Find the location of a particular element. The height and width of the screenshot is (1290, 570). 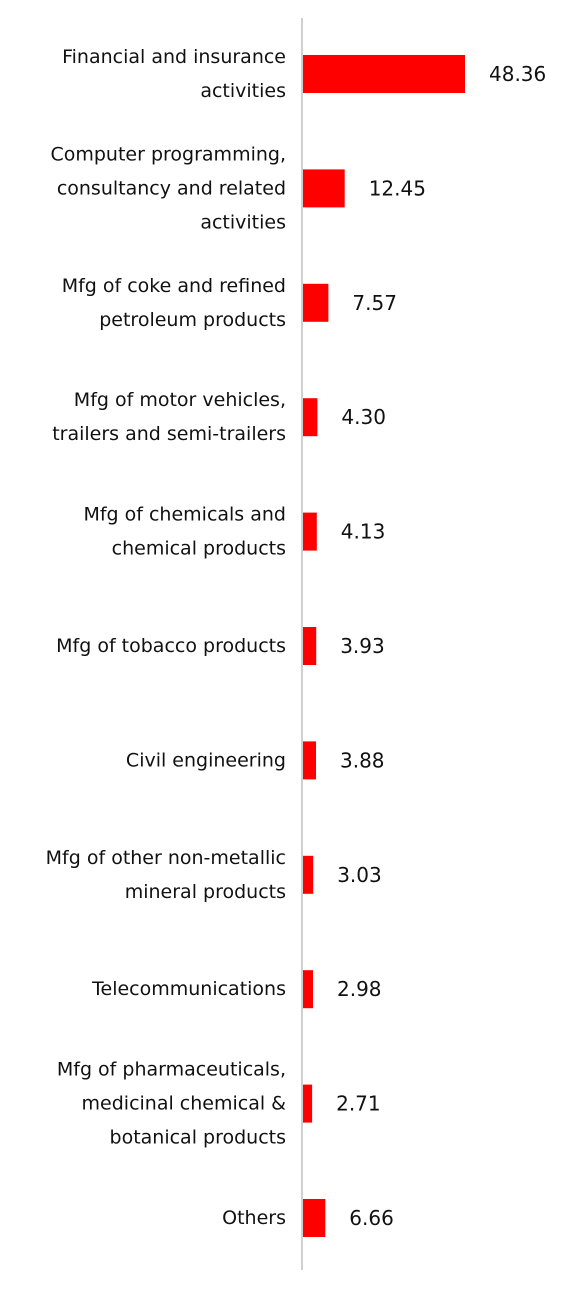

category-label-4: Mfg of chemicals and chemical products is located at coordinates (184, 532).